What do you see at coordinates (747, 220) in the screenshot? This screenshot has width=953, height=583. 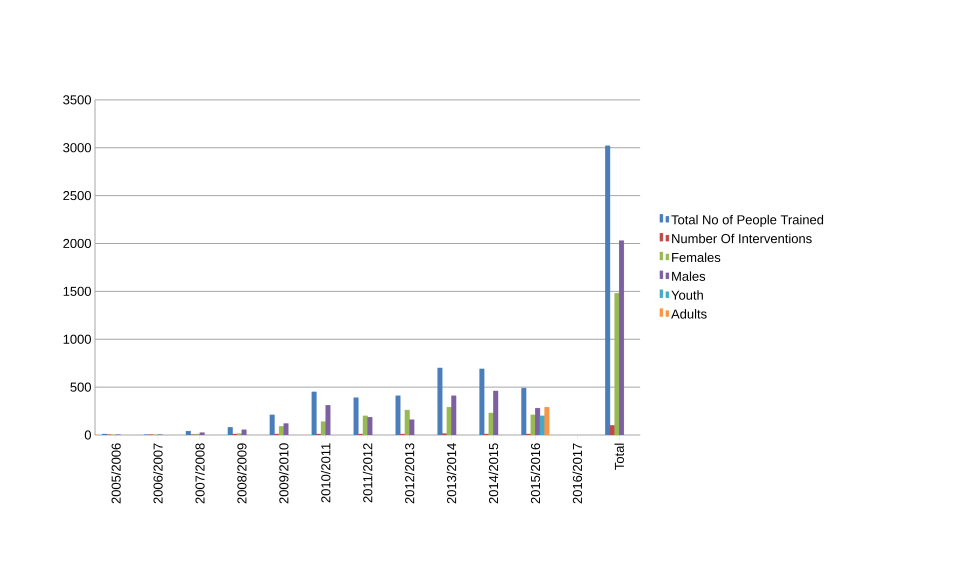 I see `legend-label: Total No of People Trained` at bounding box center [747, 220].